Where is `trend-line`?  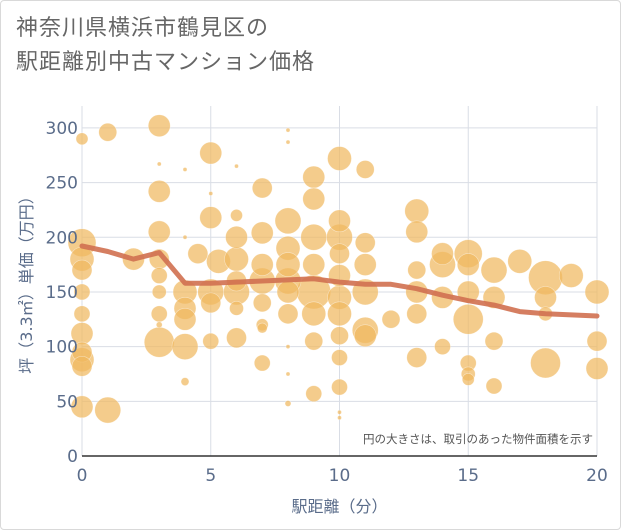 trend-line is located at coordinates (339, 281).